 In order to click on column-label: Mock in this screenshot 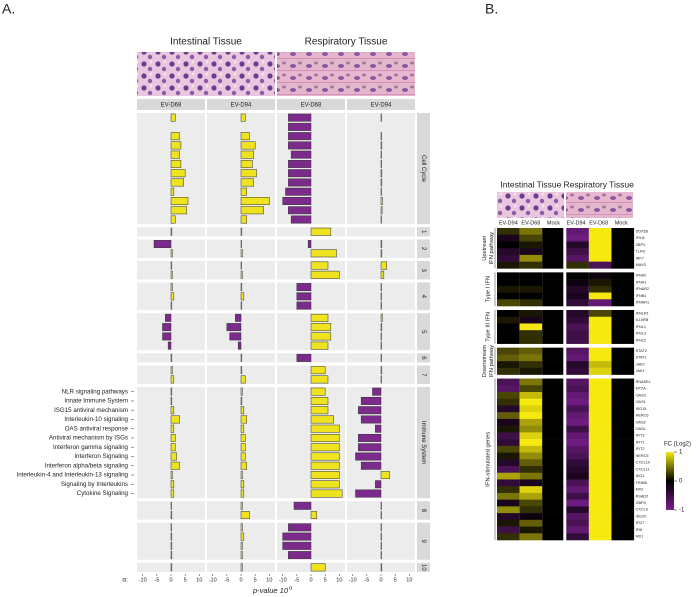, I will do `click(553, 223)`.